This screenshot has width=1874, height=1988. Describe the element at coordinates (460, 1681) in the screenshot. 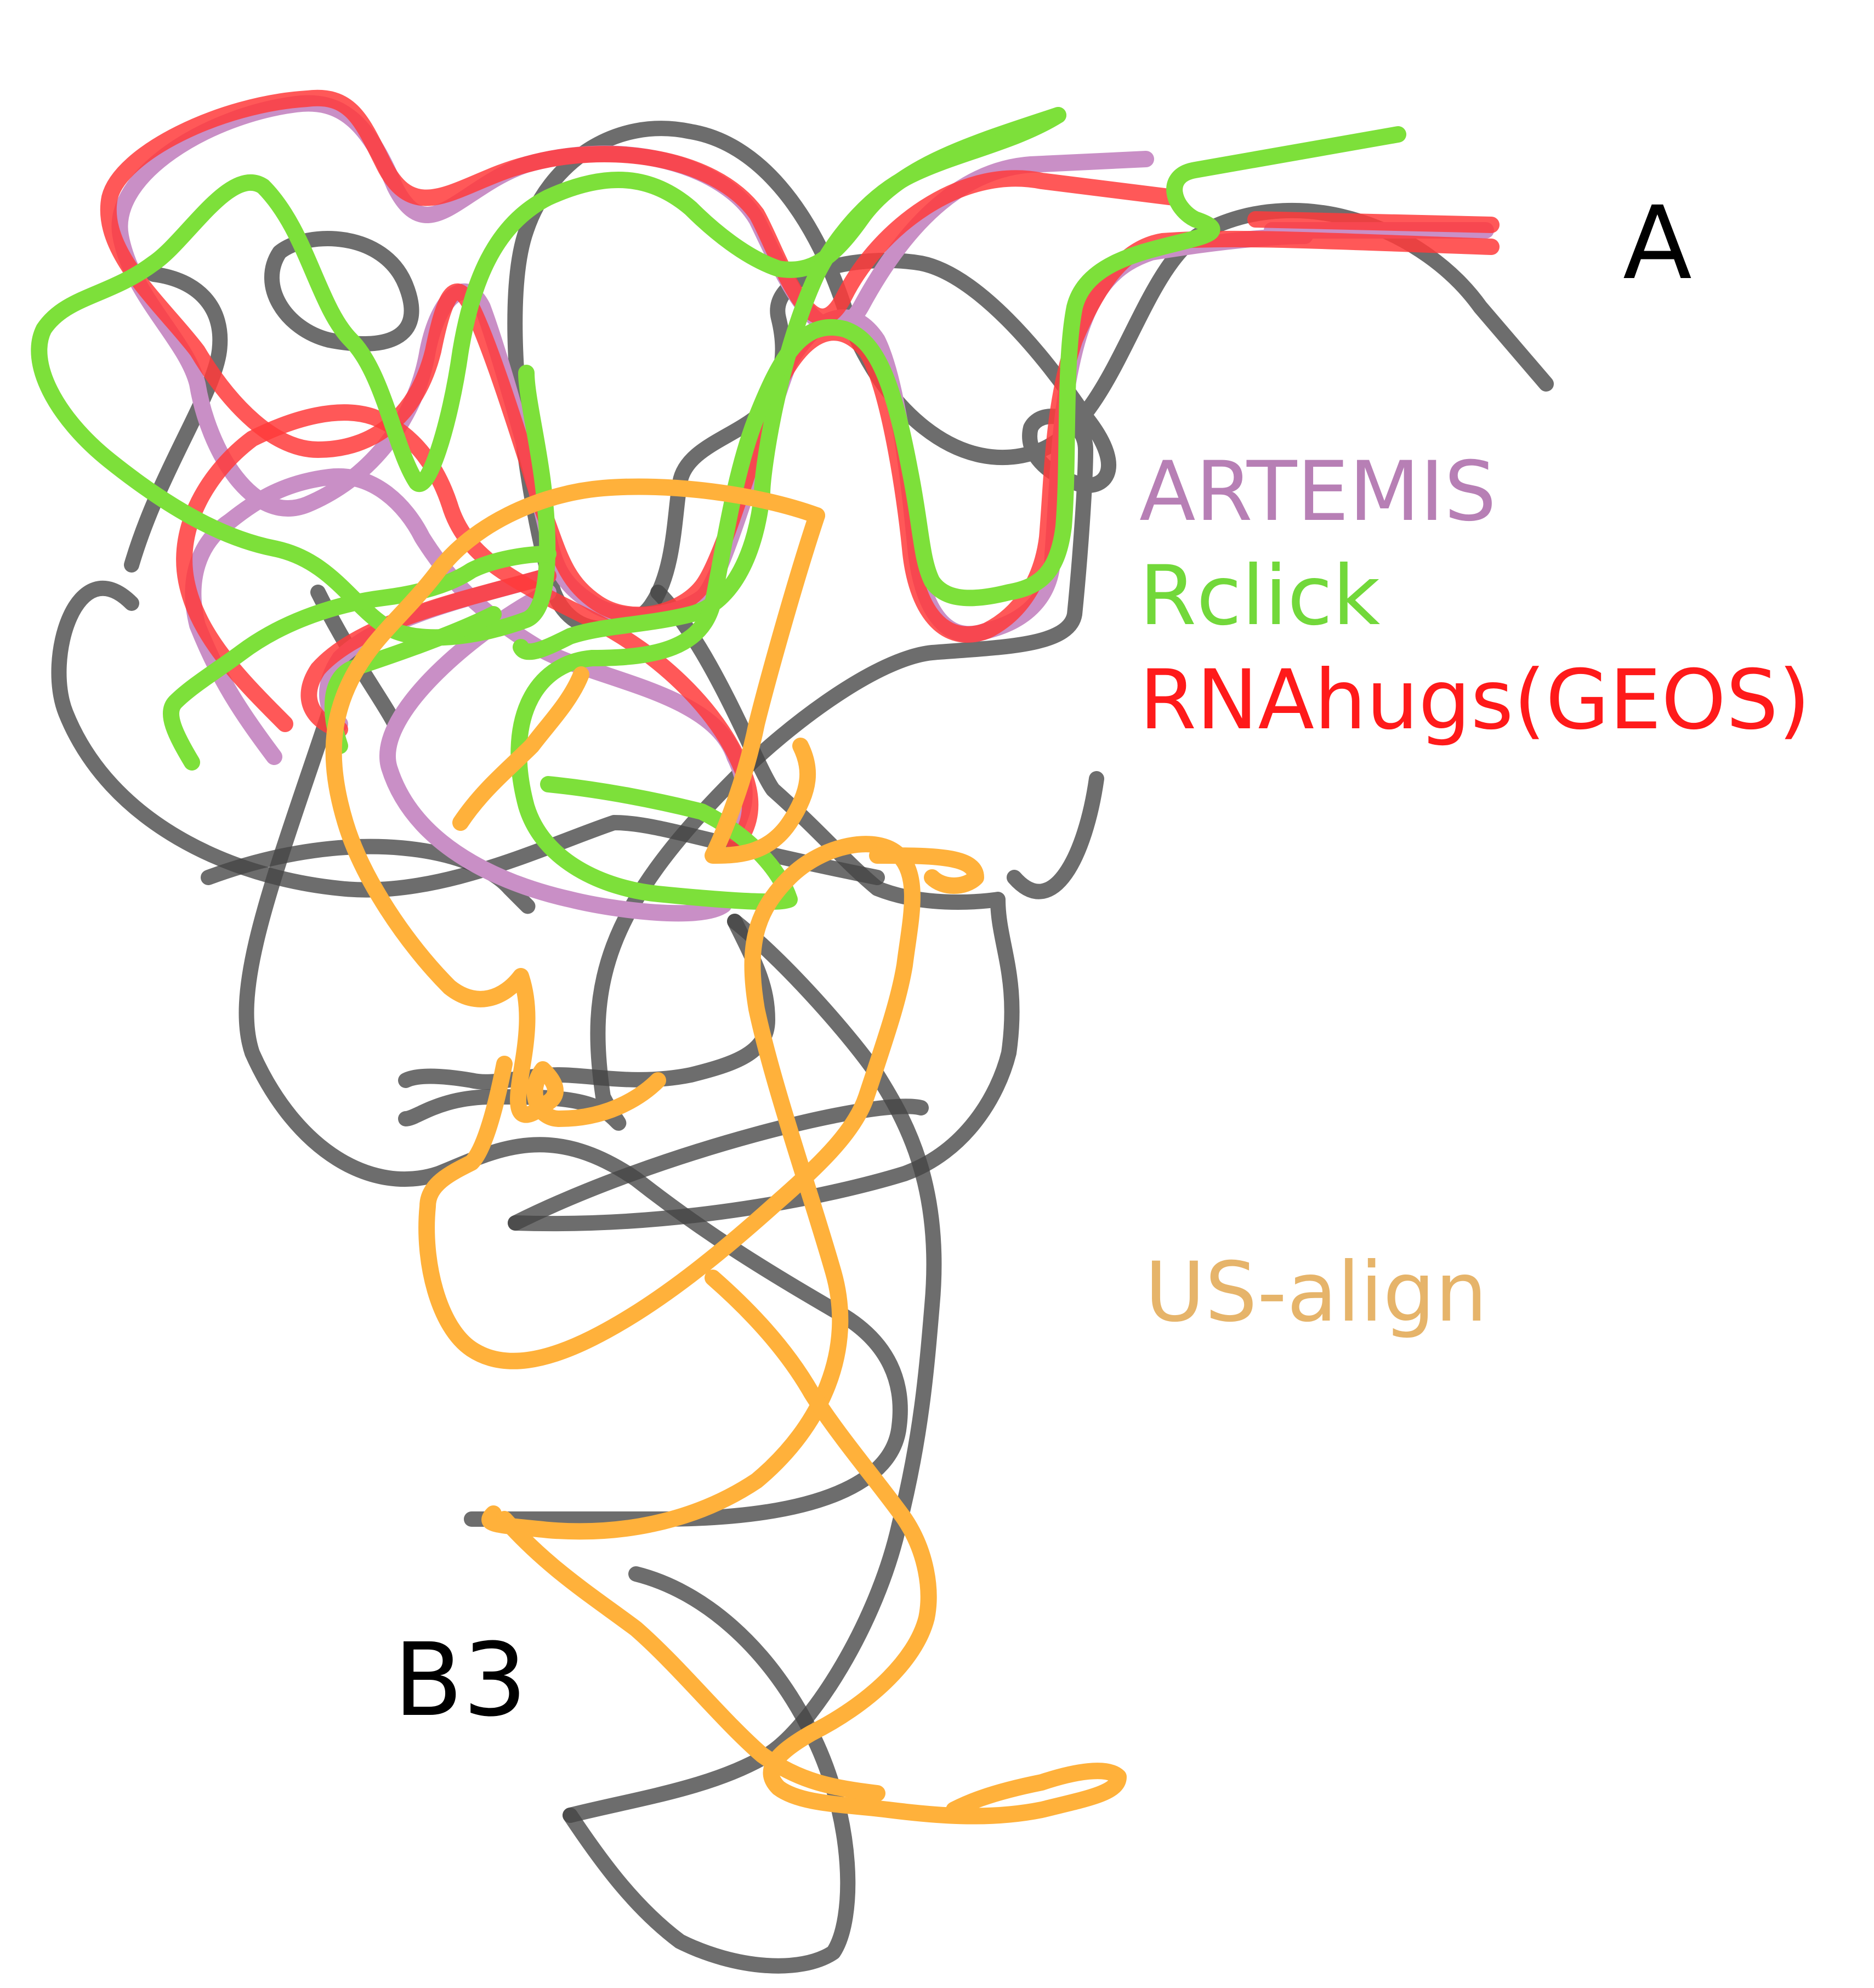

I see `domain-label-b3: B3` at that location.